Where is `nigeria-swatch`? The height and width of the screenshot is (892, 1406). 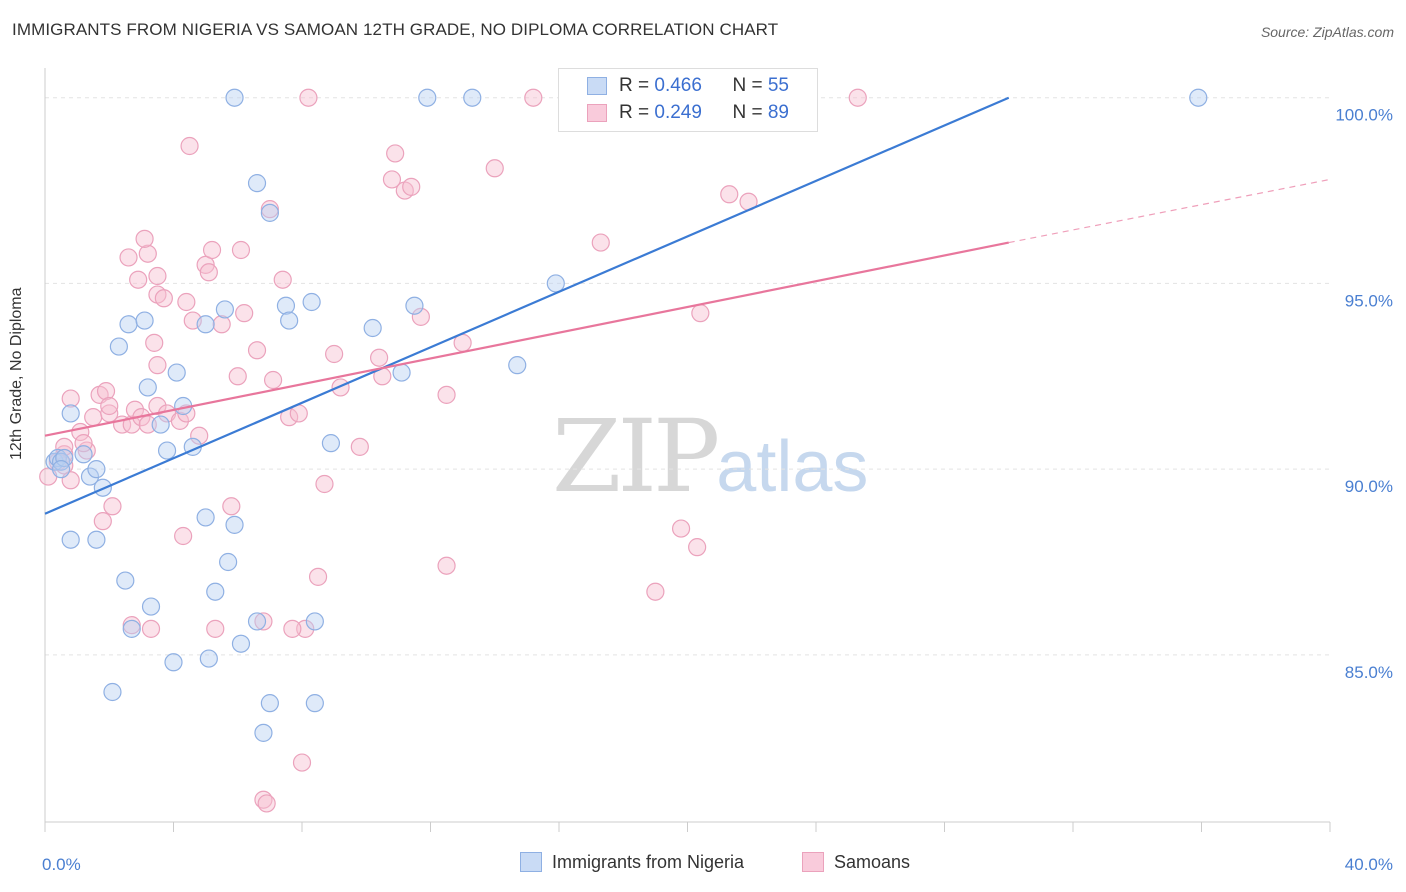
nigeria-swatch is located at coordinates (531, 862).